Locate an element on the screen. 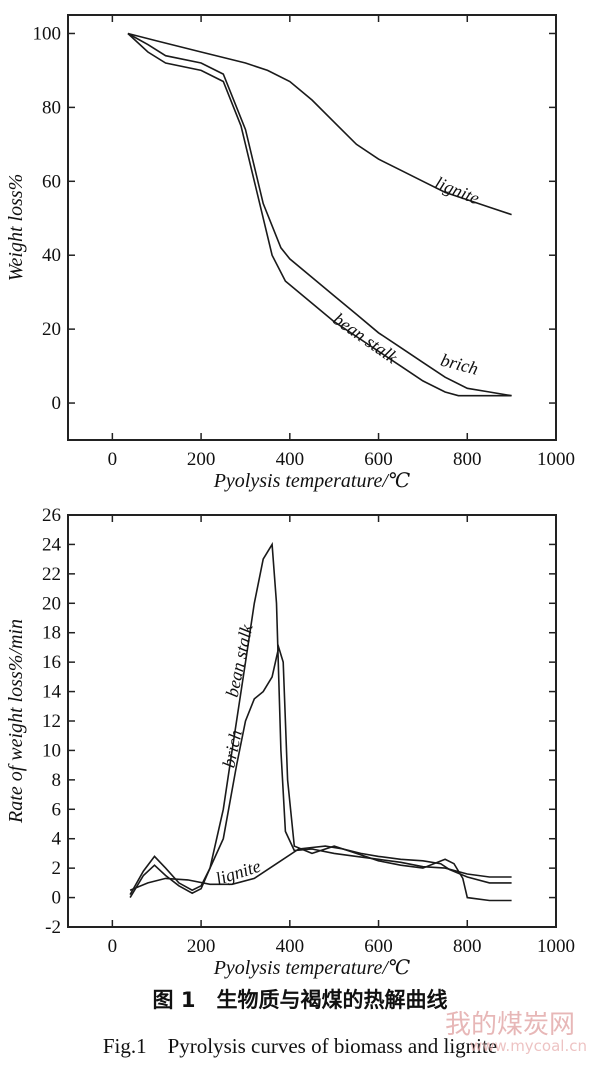 This screenshot has width=600, height=1066. y-tick-label: 4 is located at coordinates (57, 839).